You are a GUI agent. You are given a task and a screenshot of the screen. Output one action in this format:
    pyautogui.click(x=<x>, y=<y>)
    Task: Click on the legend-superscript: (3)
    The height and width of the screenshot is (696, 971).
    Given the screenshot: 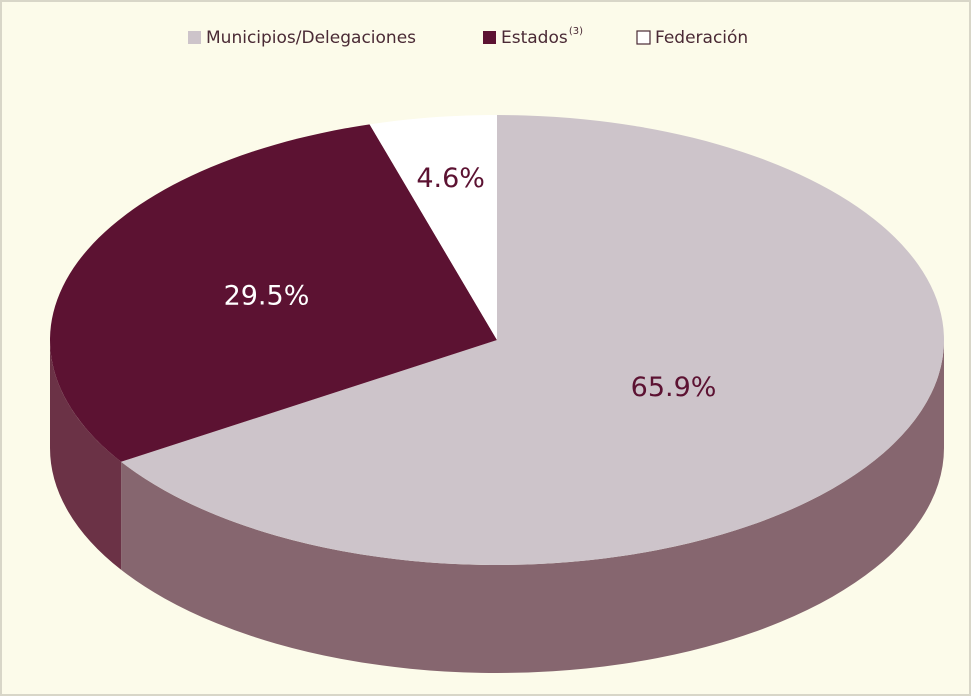 What is the action you would take?
    pyautogui.click(x=576, y=31)
    